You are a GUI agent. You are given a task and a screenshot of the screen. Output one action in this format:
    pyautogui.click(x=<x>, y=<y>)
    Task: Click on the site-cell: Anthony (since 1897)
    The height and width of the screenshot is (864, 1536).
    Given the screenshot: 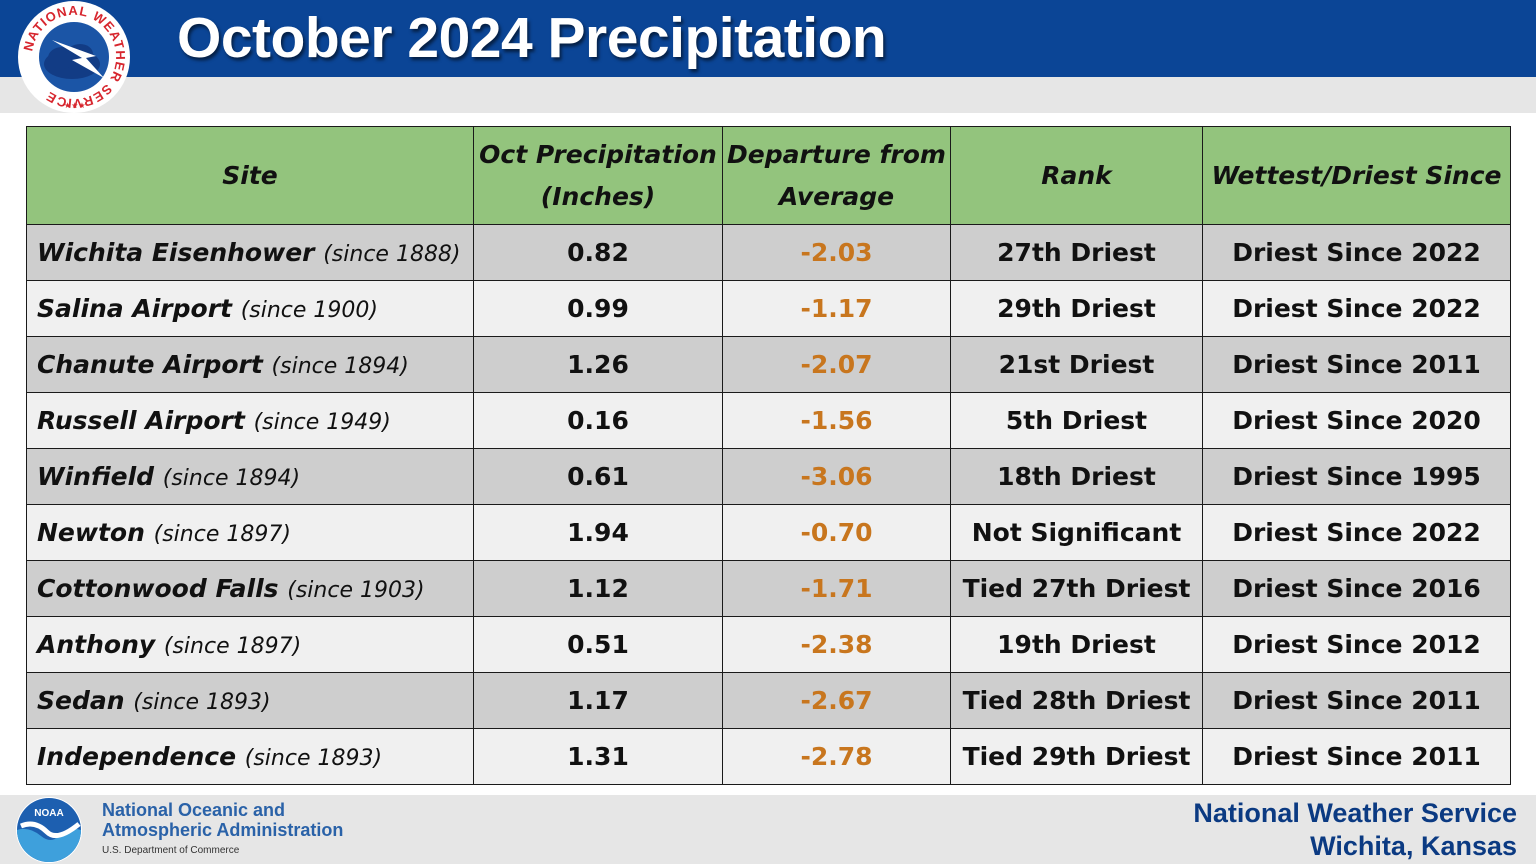 What is the action you would take?
    pyautogui.click(x=250, y=644)
    